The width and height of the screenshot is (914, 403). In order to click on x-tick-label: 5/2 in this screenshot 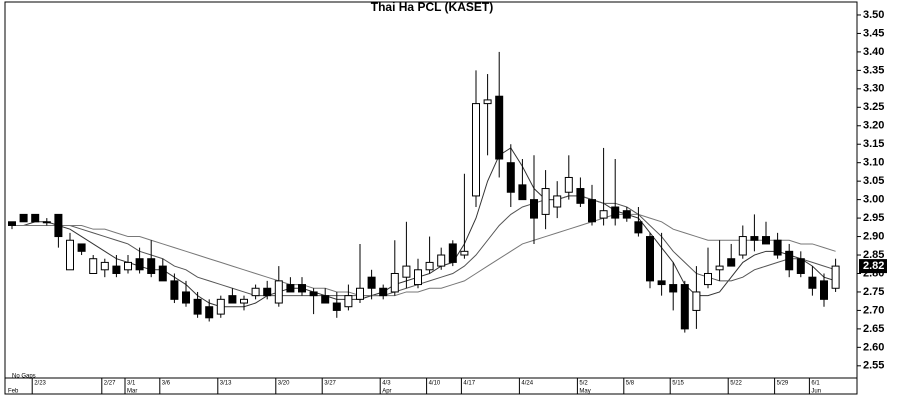, I will do `click(583, 384)`.